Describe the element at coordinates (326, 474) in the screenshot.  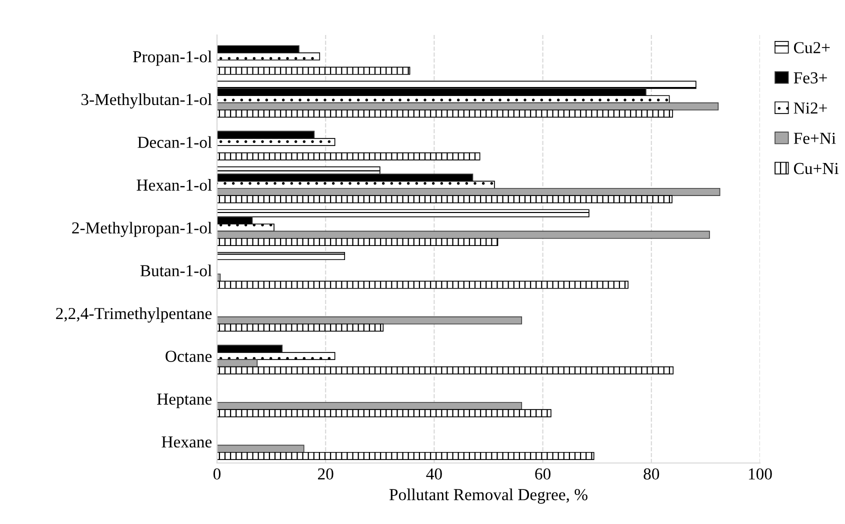
I see `x-tick-label: 20` at that location.